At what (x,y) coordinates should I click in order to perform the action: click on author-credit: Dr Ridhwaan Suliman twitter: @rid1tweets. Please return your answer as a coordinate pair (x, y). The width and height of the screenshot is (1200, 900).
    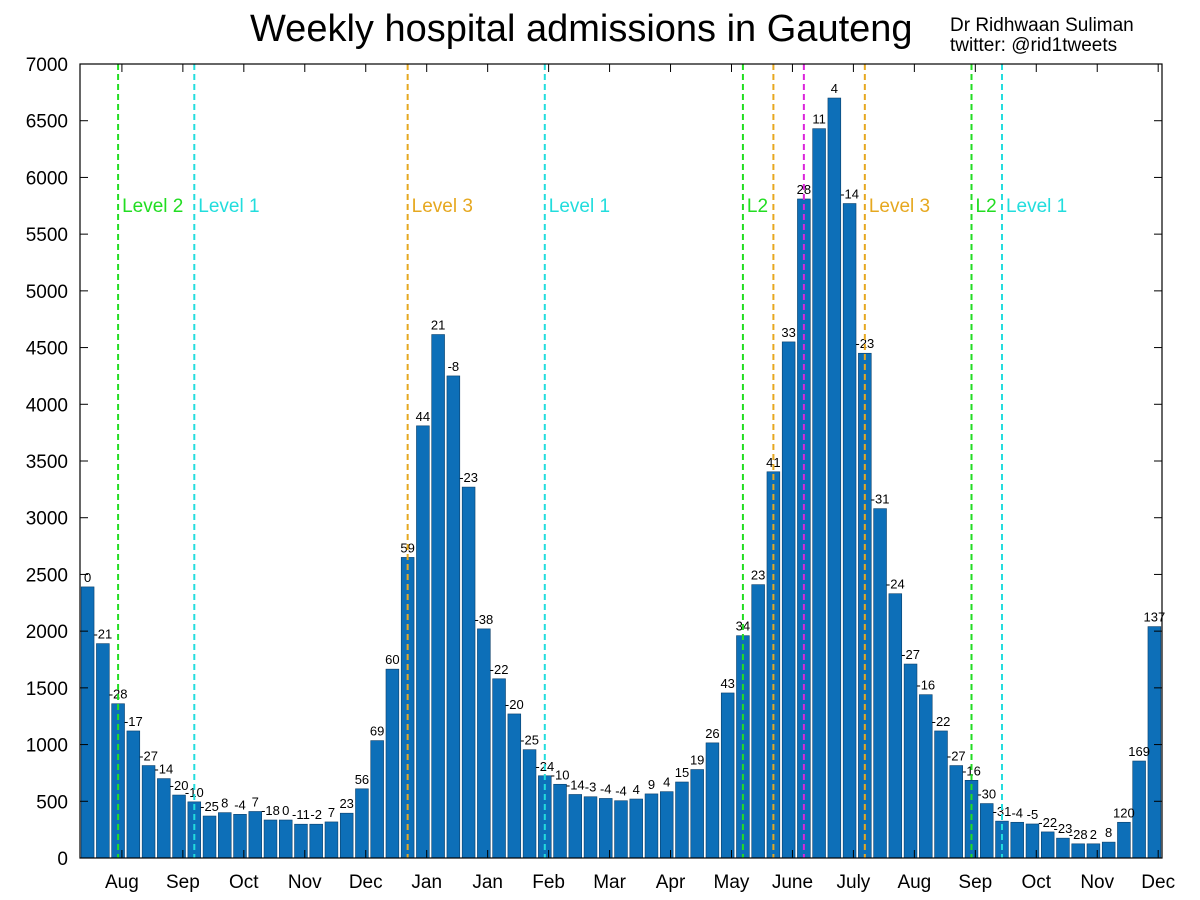
    Looking at the image, I should click on (1042, 36).